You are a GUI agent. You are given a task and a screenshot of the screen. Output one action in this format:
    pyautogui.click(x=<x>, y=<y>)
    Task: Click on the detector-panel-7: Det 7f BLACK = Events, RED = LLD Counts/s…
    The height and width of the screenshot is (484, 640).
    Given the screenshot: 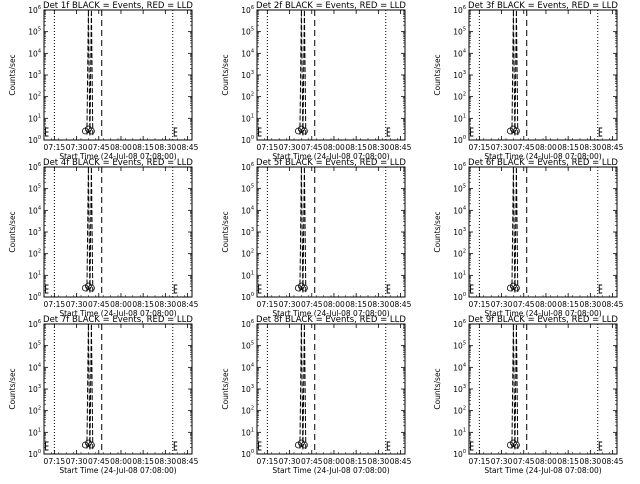 What is the action you would take?
    pyautogui.click(x=103, y=395)
    